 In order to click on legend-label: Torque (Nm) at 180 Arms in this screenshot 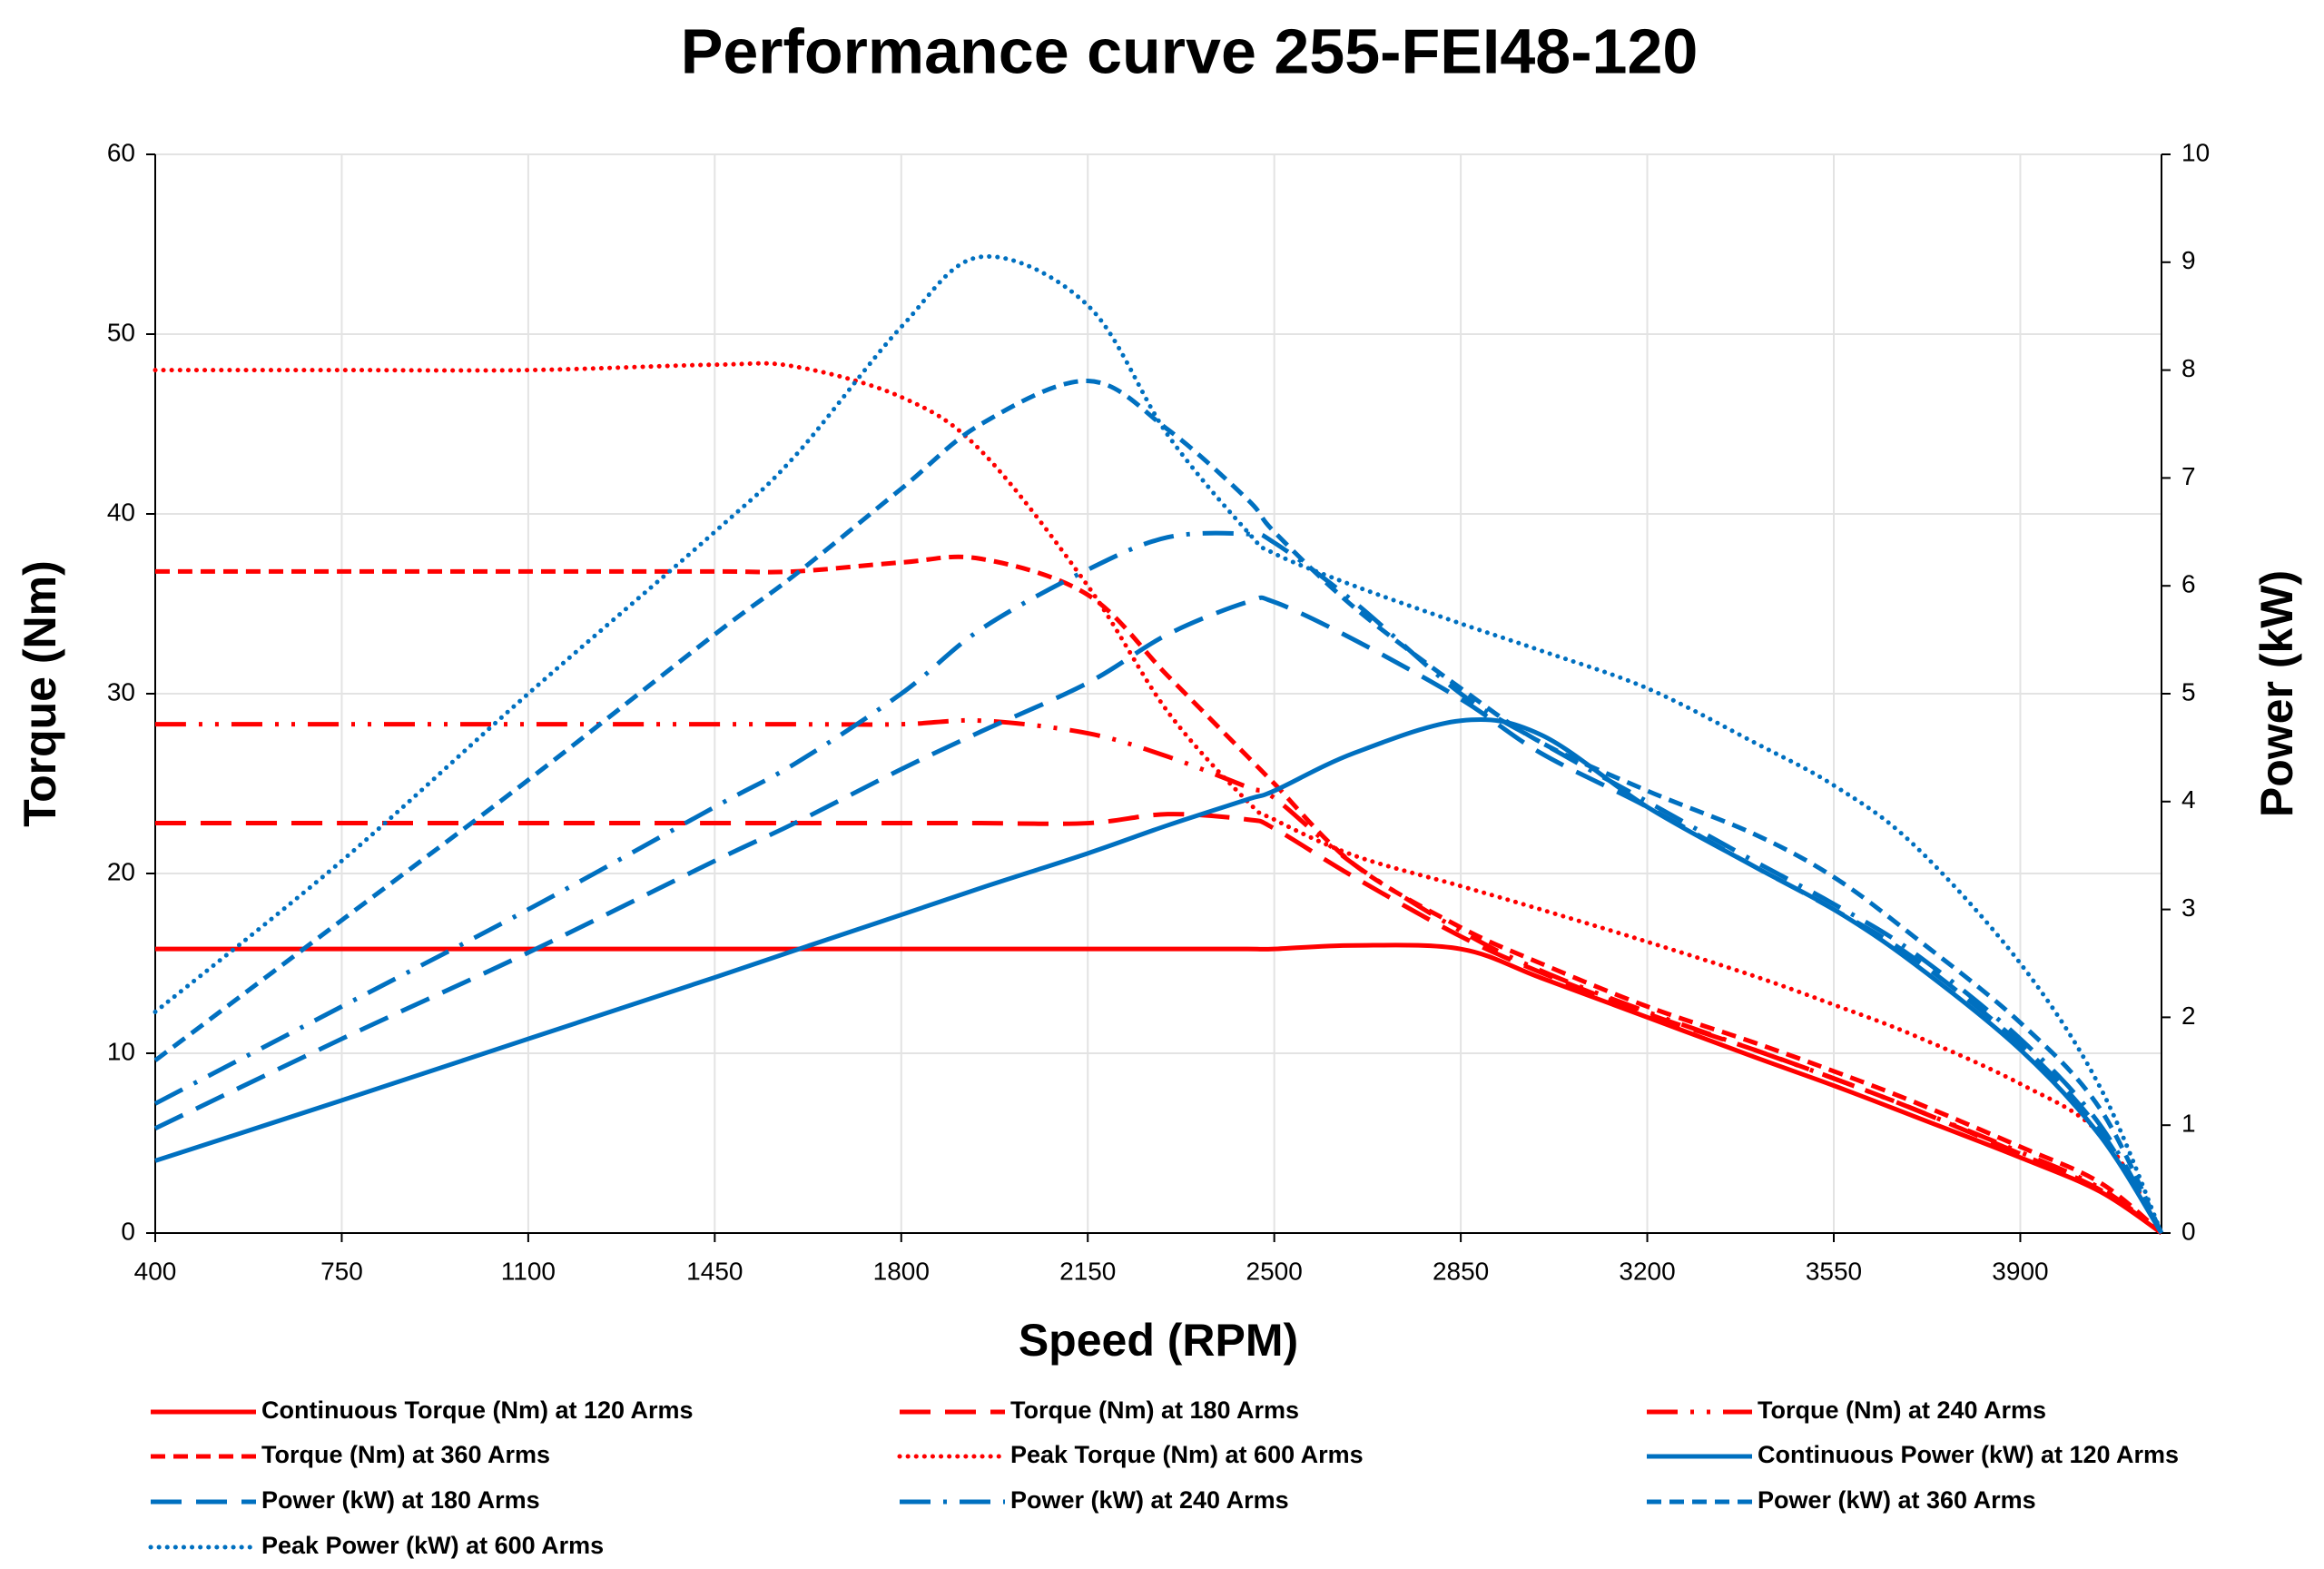, I will do `click(1154, 1410)`.